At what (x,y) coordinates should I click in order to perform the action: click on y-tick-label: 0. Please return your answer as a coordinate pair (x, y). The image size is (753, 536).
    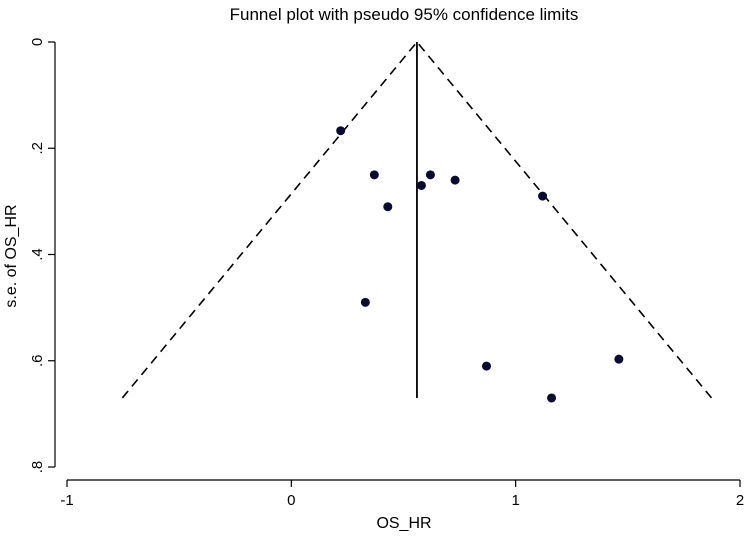
    Looking at the image, I should click on (37, 42).